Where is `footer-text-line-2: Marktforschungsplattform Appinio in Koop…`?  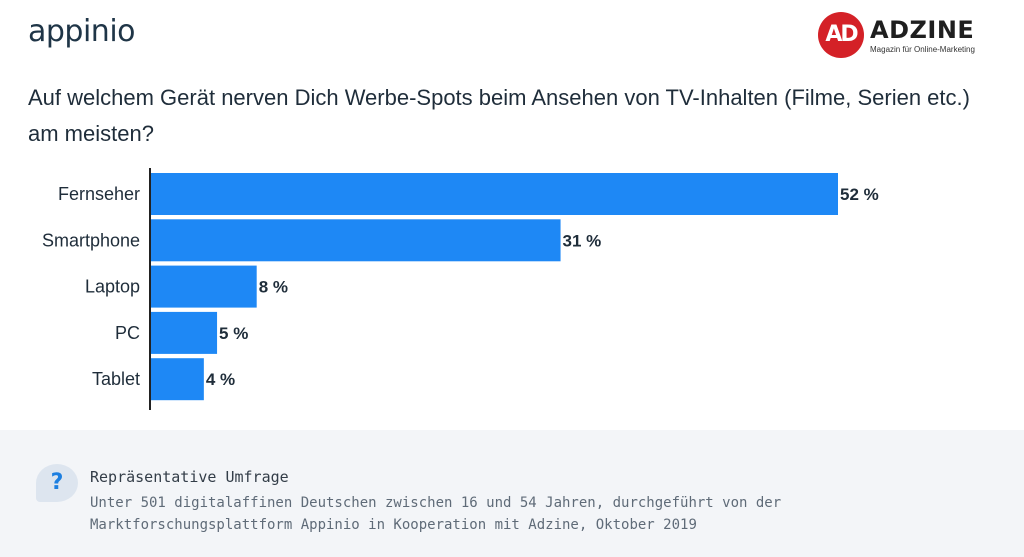 footer-text-line-2: Marktforschungsplattform Appinio in Koop… is located at coordinates (393, 525).